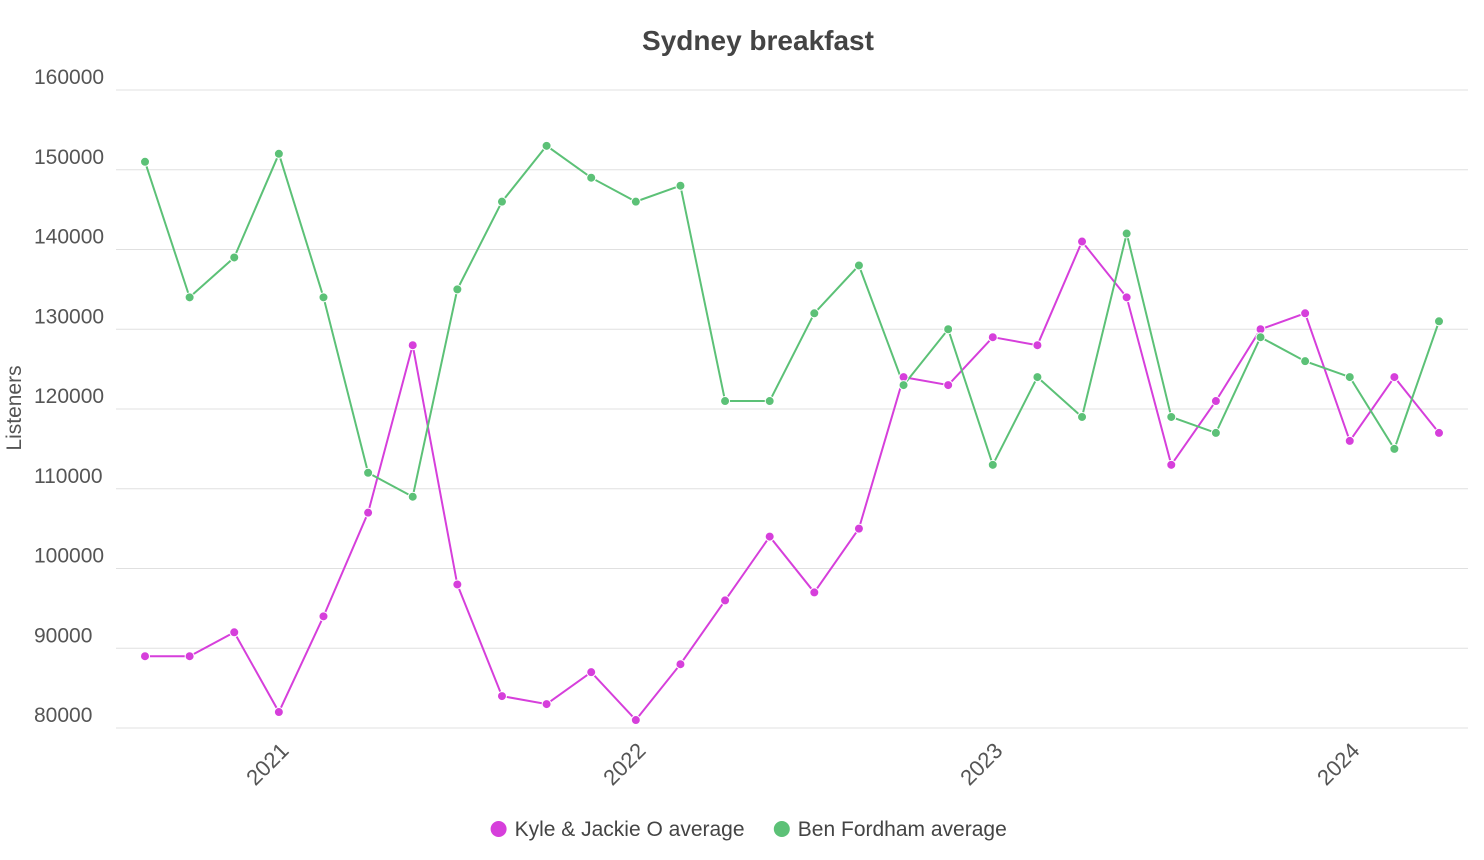 The image size is (1484, 860). What do you see at coordinates (63, 715) in the screenshot?
I see `y-tick-label: 80000` at bounding box center [63, 715].